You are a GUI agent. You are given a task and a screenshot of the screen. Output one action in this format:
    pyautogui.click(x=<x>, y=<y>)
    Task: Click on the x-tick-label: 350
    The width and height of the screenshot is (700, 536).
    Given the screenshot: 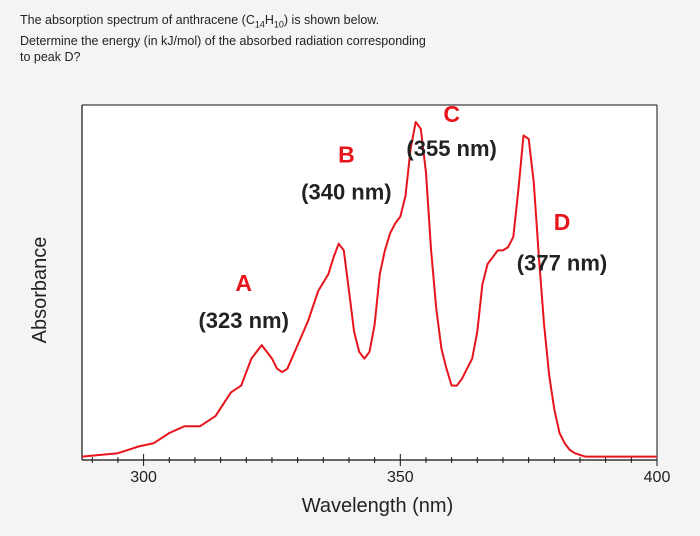 What is the action you would take?
    pyautogui.click(x=400, y=477)
    